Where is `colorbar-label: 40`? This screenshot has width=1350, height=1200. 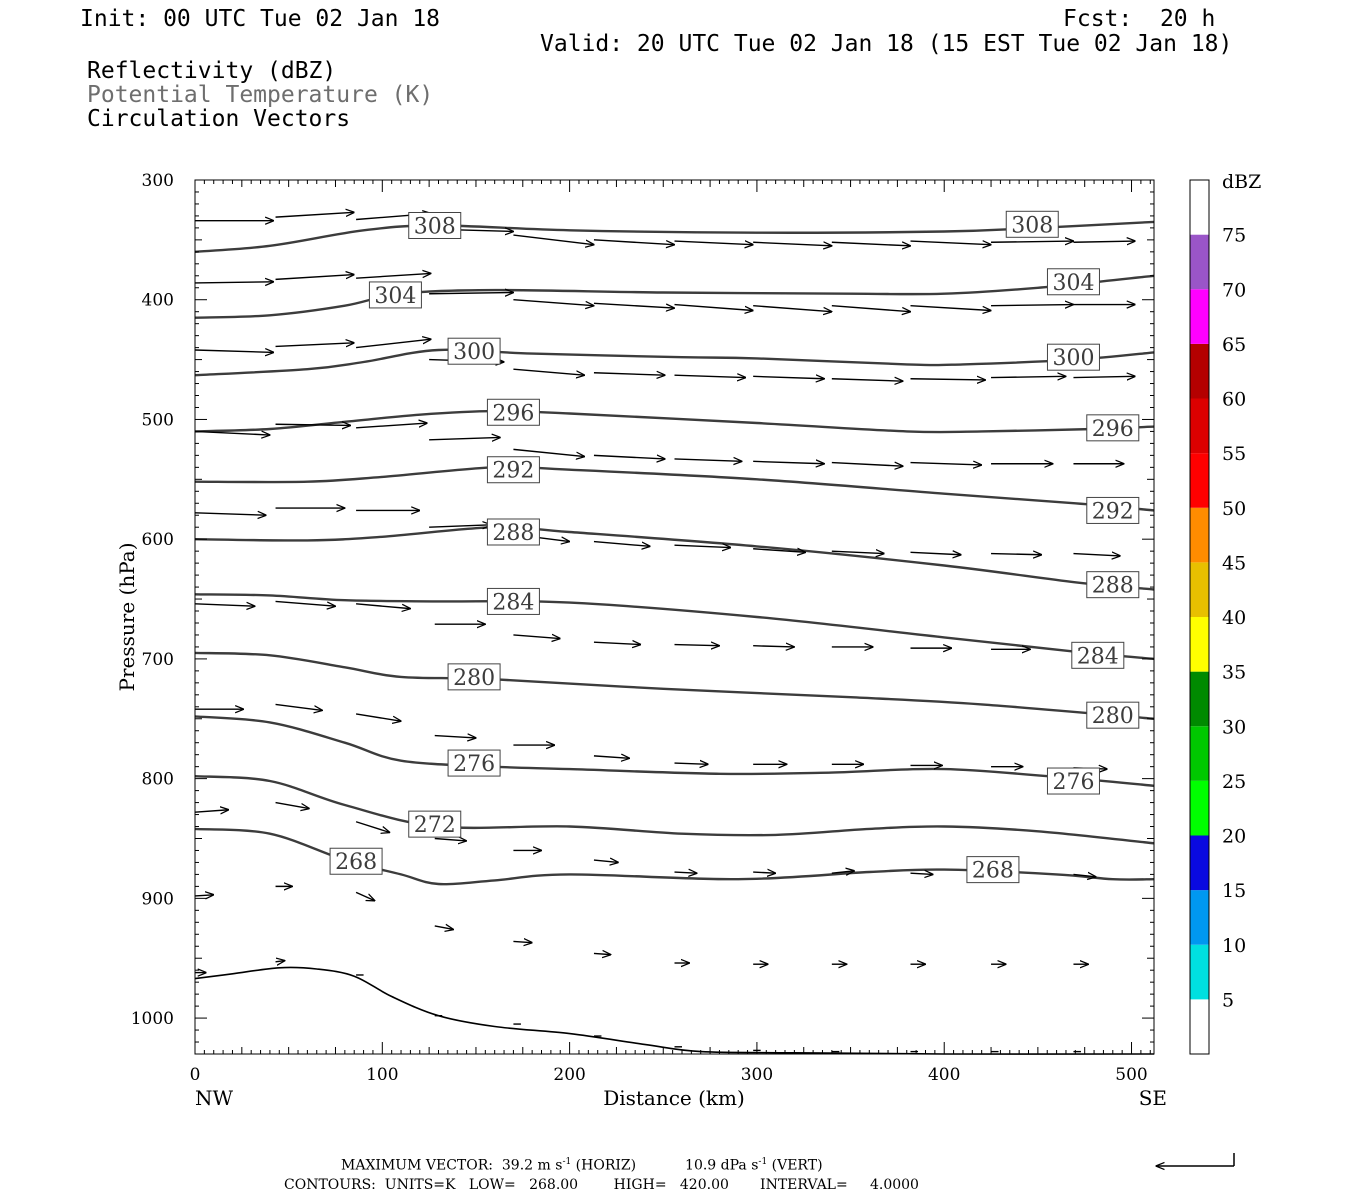 colorbar-label: 40 is located at coordinates (1234, 618).